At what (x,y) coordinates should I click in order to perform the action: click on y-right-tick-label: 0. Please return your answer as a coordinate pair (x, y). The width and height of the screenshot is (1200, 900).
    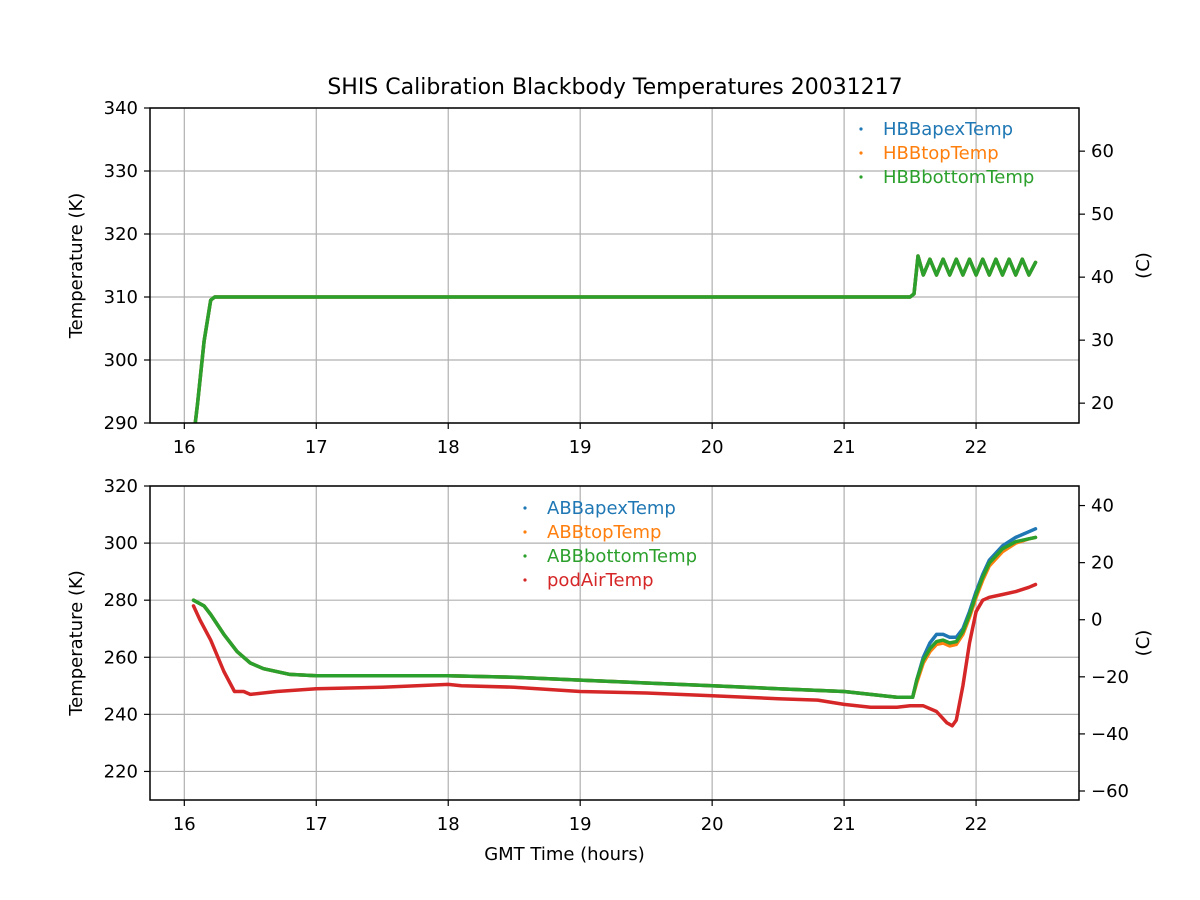
    Looking at the image, I should click on (1096, 620).